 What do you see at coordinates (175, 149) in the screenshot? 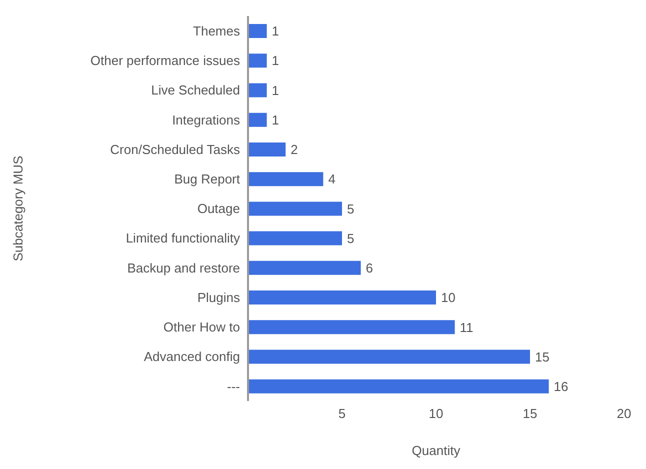
I see `y-tick-label: Cron/Scheduled Tasks` at bounding box center [175, 149].